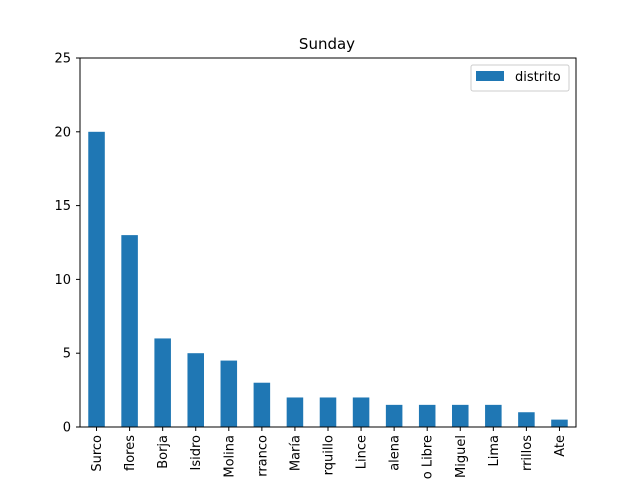 The image size is (640, 480). I want to click on x-tick-label: Borja, so click(163, 452).